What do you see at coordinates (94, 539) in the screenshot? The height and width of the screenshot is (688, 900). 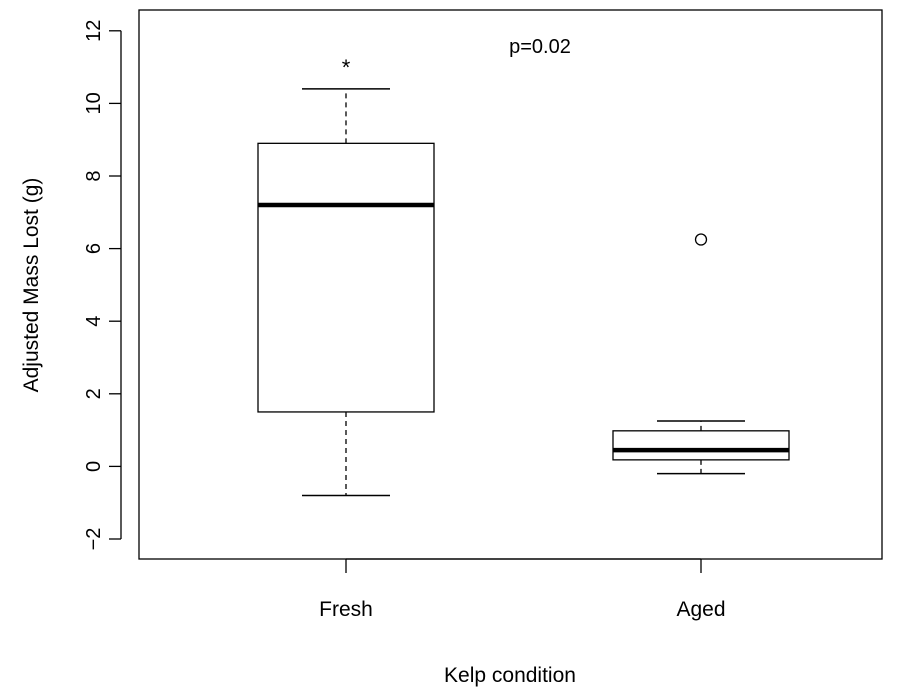 I see `y-tick-label: −2` at bounding box center [94, 539].